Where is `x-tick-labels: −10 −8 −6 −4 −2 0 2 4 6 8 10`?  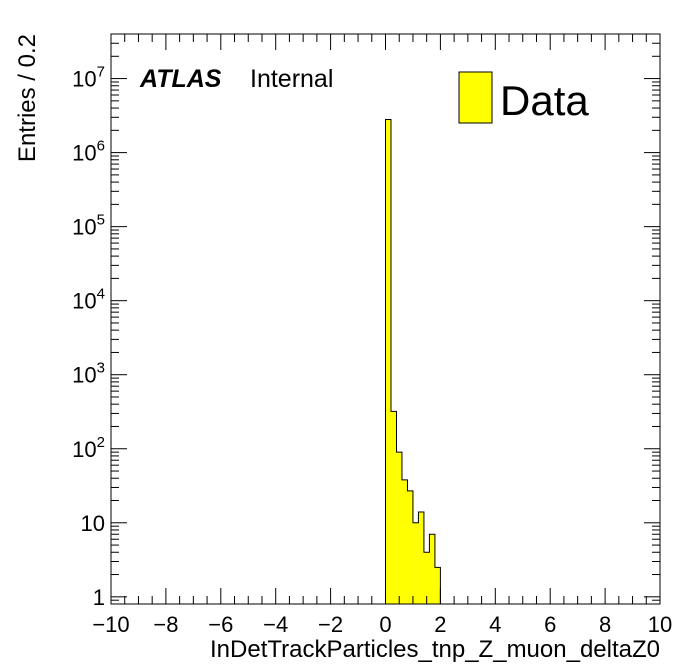
x-tick-labels: −10 −8 −6 −4 −2 0 2 4 6 8 10 is located at coordinates (382, 624).